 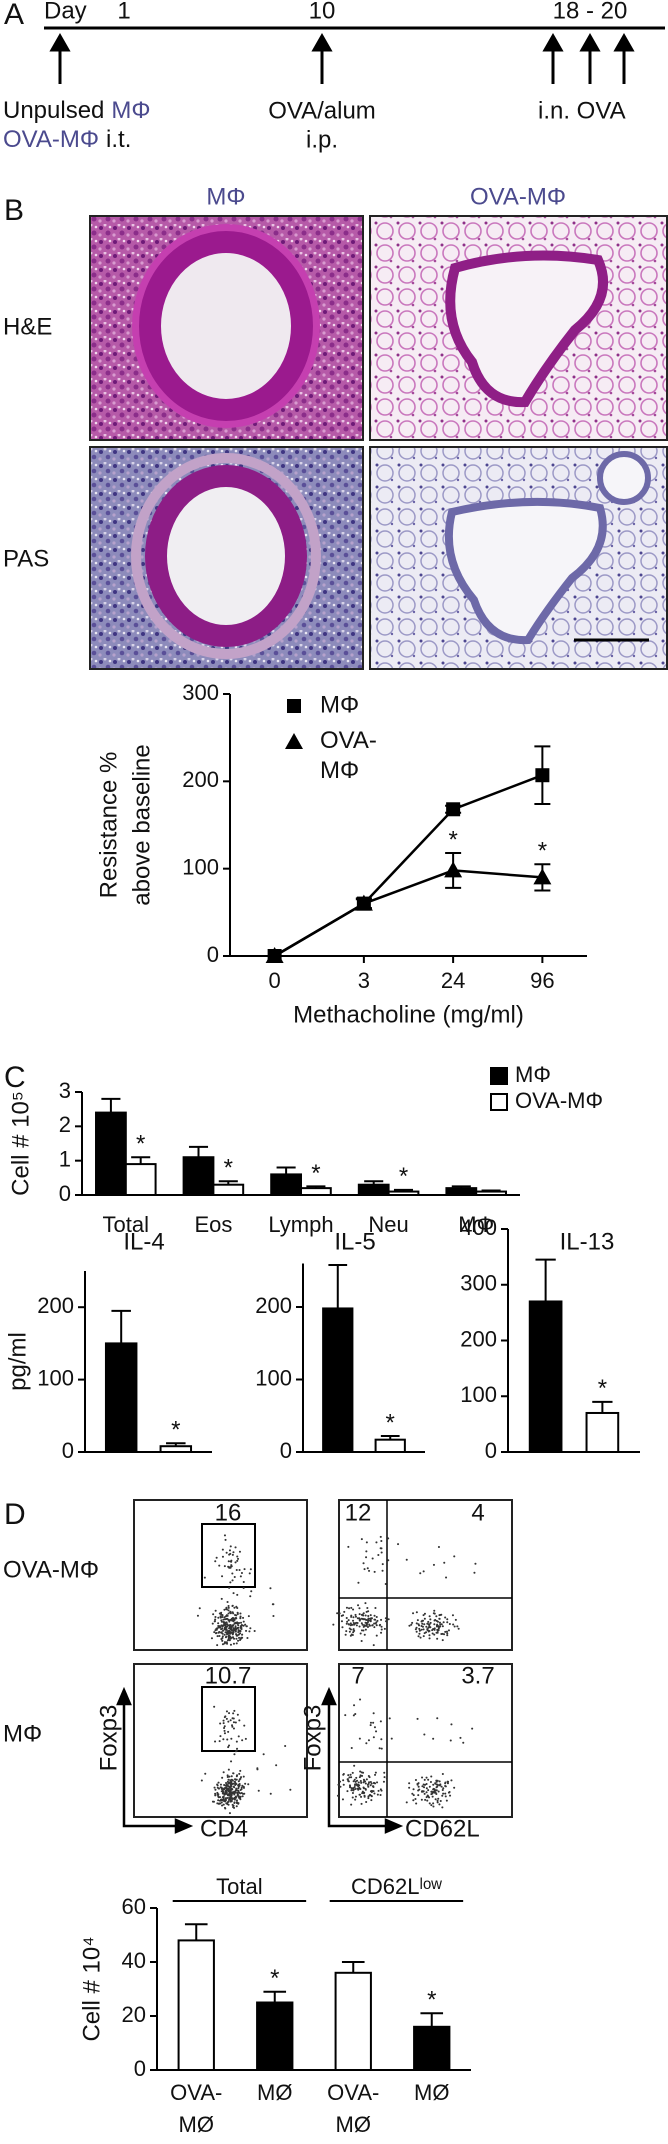 I want to click on histology-image, so click(x=226, y=558).